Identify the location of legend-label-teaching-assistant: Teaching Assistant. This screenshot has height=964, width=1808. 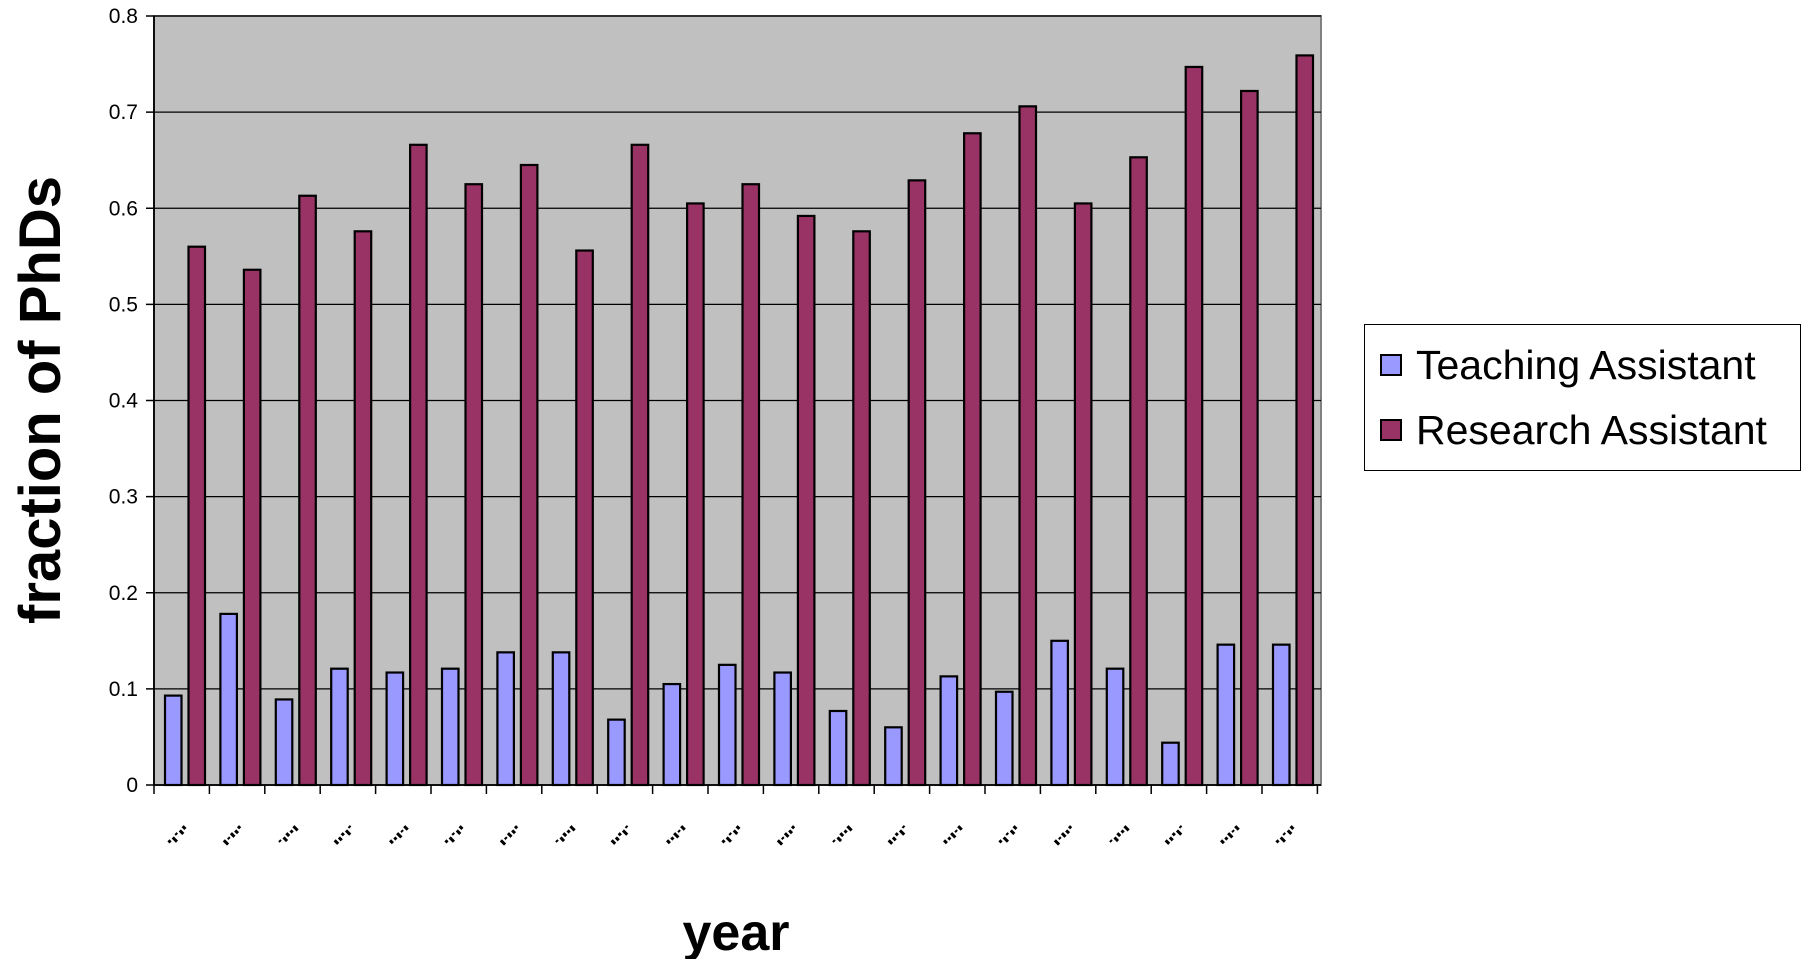
(1586, 364).